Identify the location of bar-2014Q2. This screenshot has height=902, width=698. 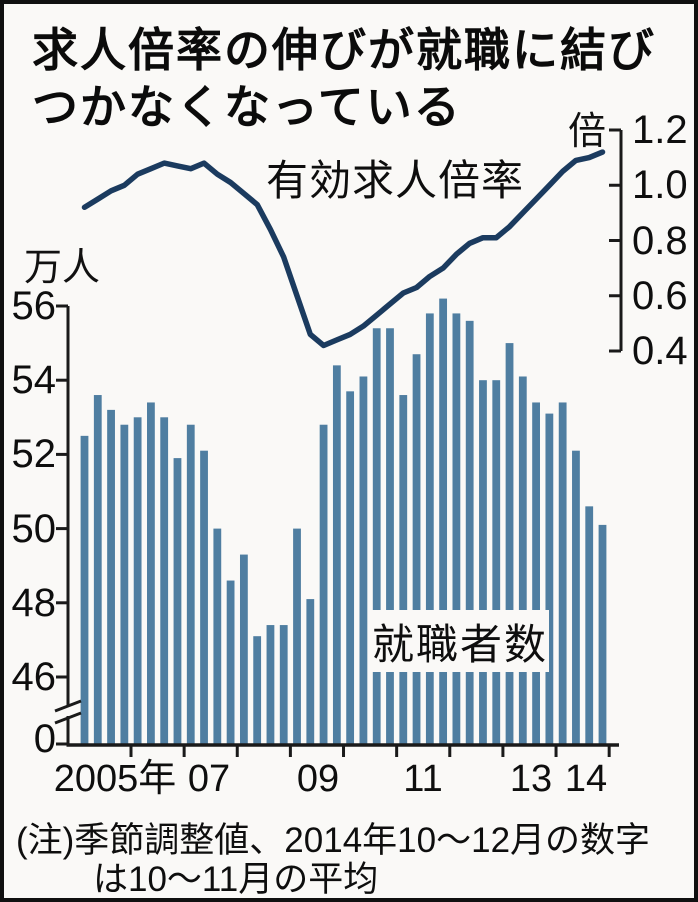
(576, 597).